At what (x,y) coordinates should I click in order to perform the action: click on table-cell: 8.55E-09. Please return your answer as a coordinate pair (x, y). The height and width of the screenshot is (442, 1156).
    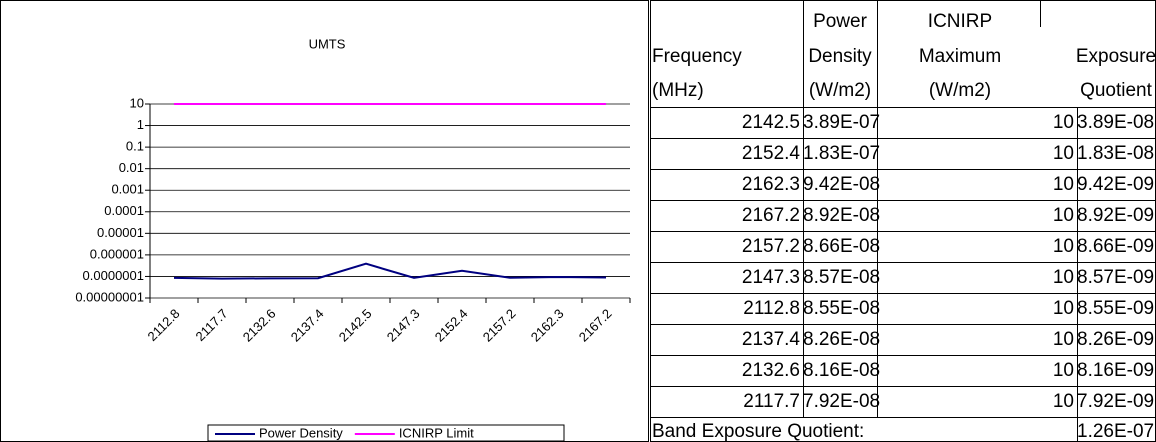
    Looking at the image, I should click on (1116, 308).